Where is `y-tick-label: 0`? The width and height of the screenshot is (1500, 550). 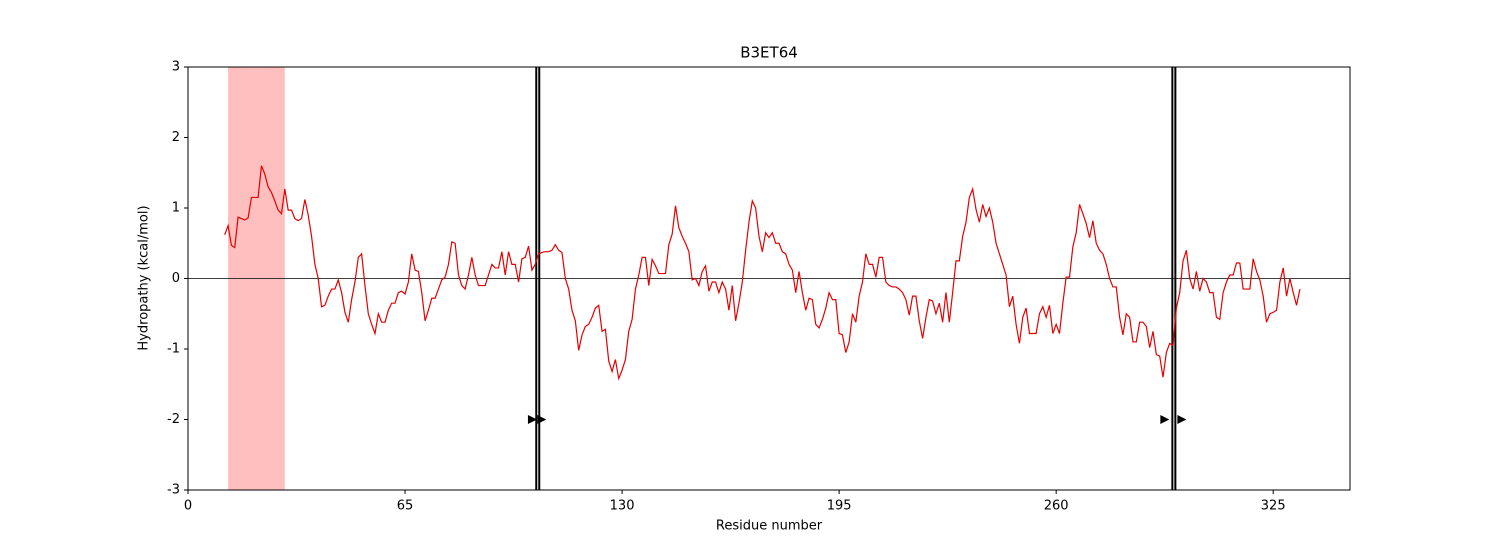
y-tick-label: 0 is located at coordinates (176, 278).